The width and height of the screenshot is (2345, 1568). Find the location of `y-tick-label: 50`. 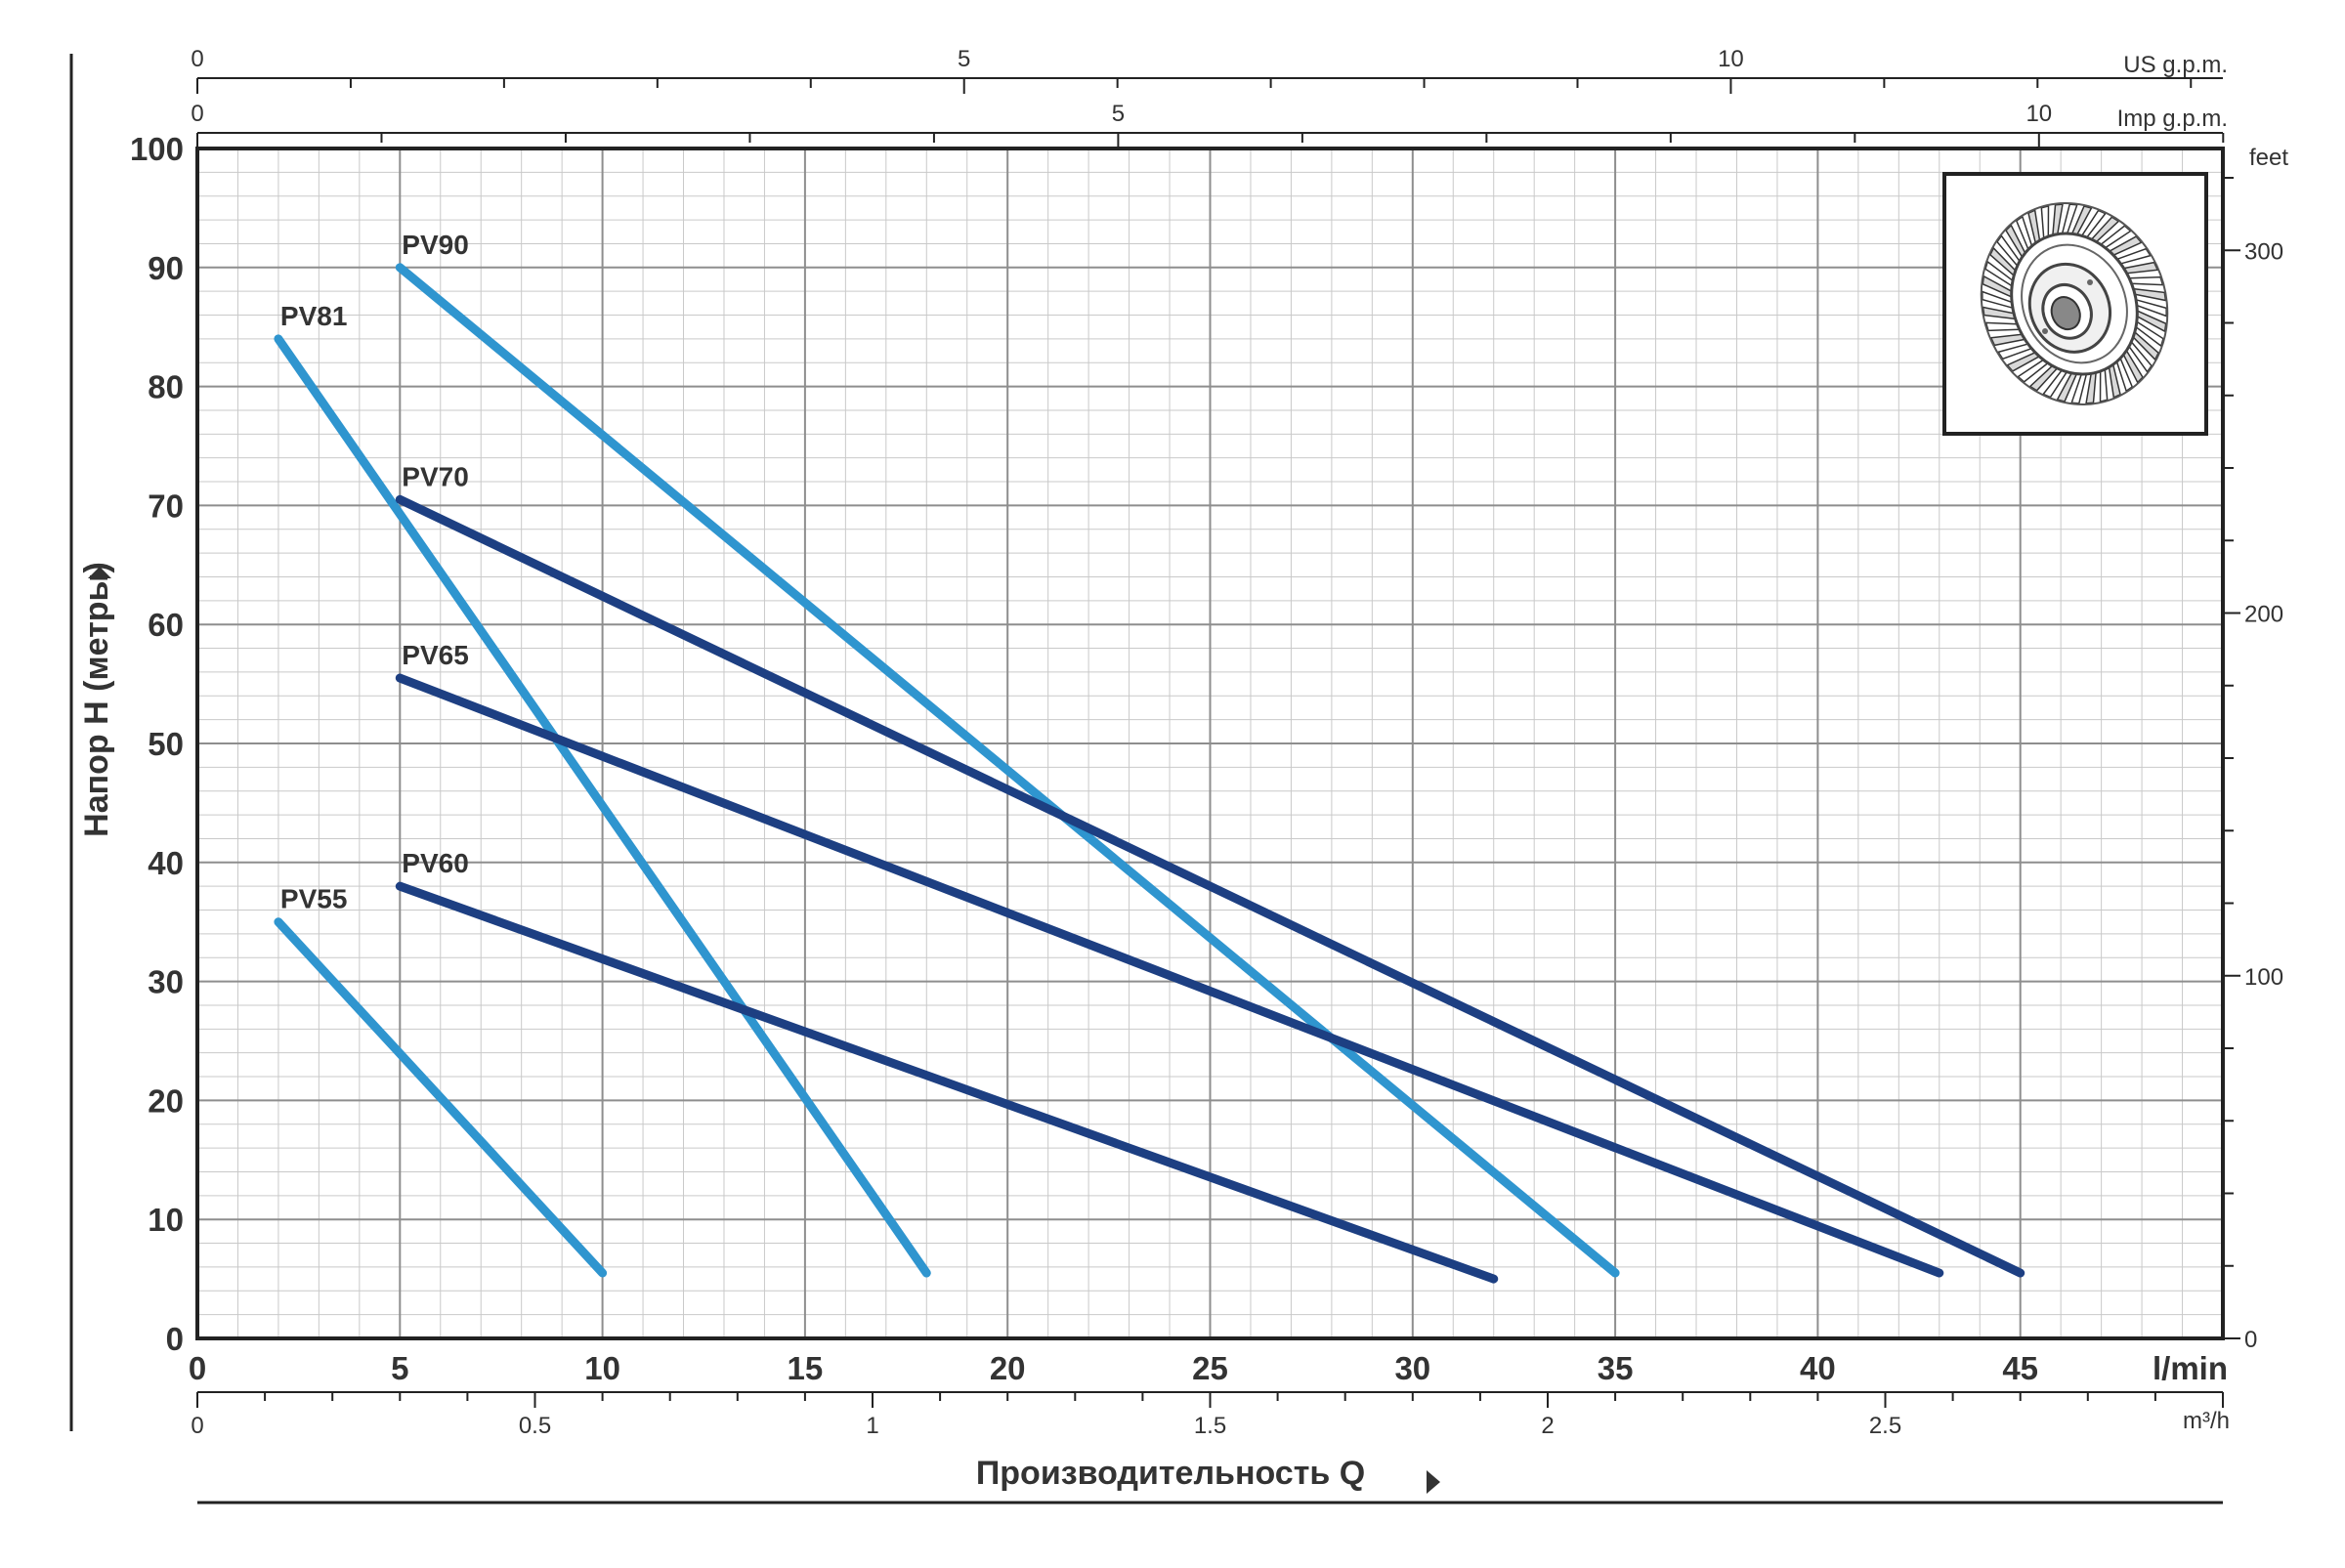

y-tick-label: 50 is located at coordinates (166, 744).